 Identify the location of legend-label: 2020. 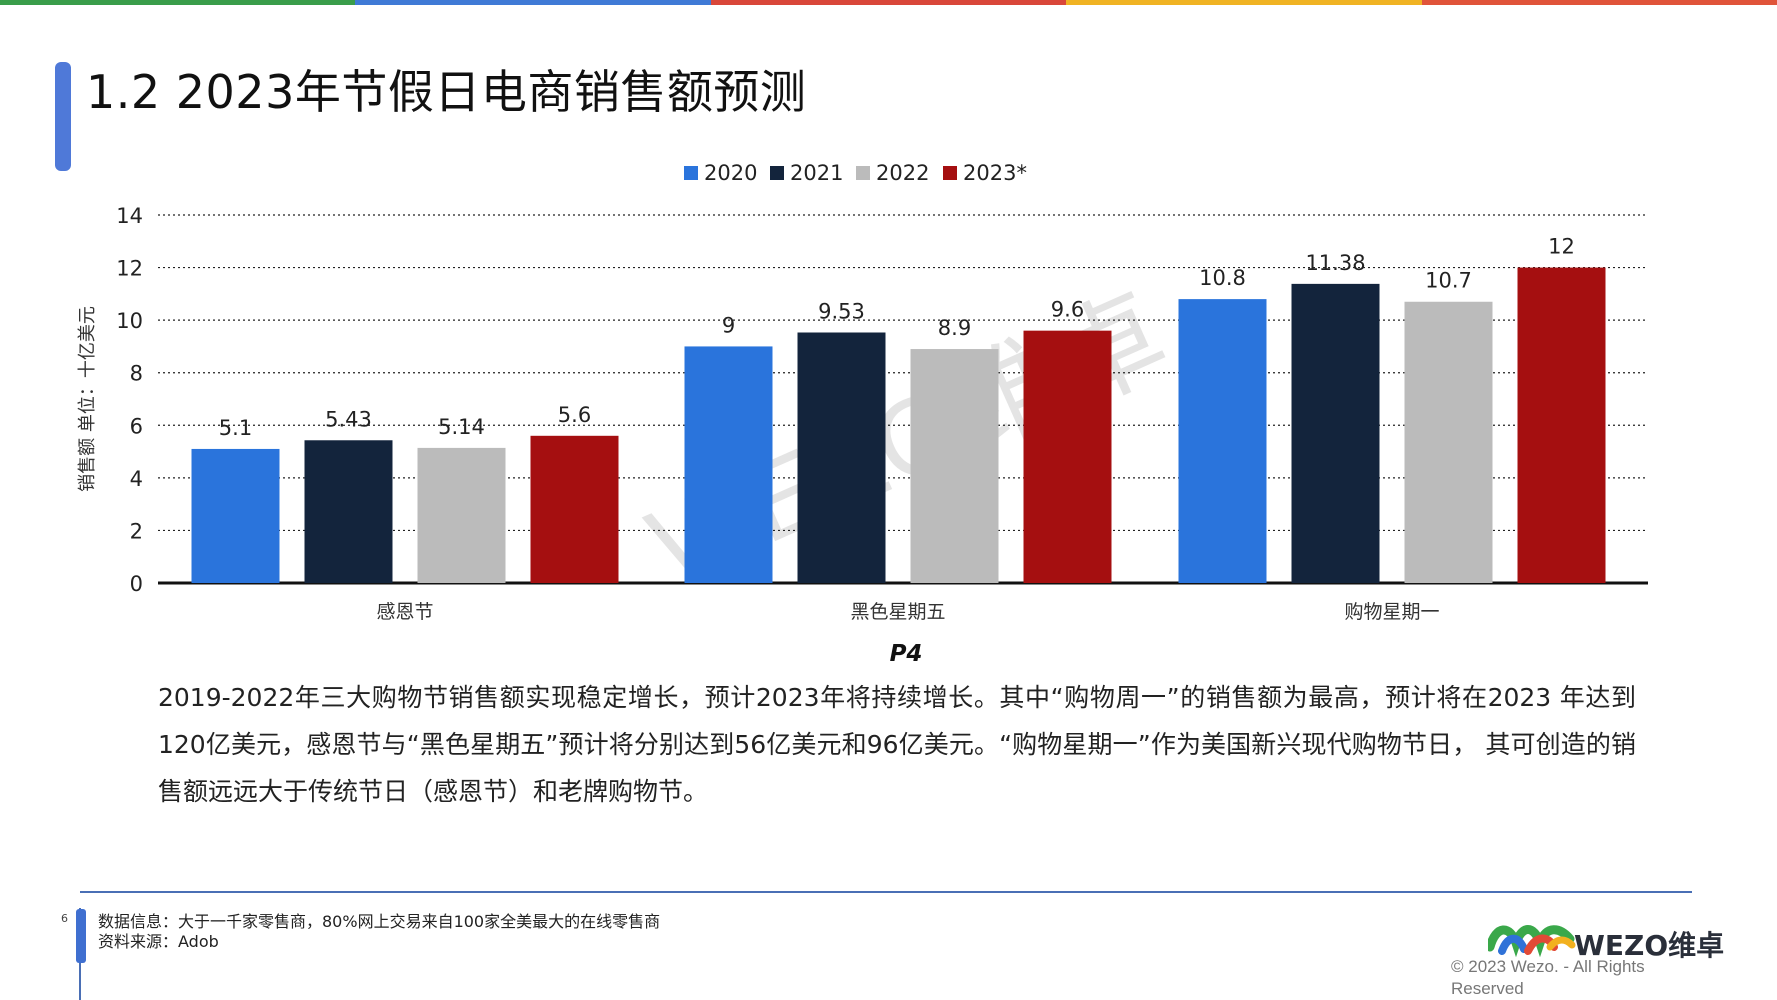
(730, 173).